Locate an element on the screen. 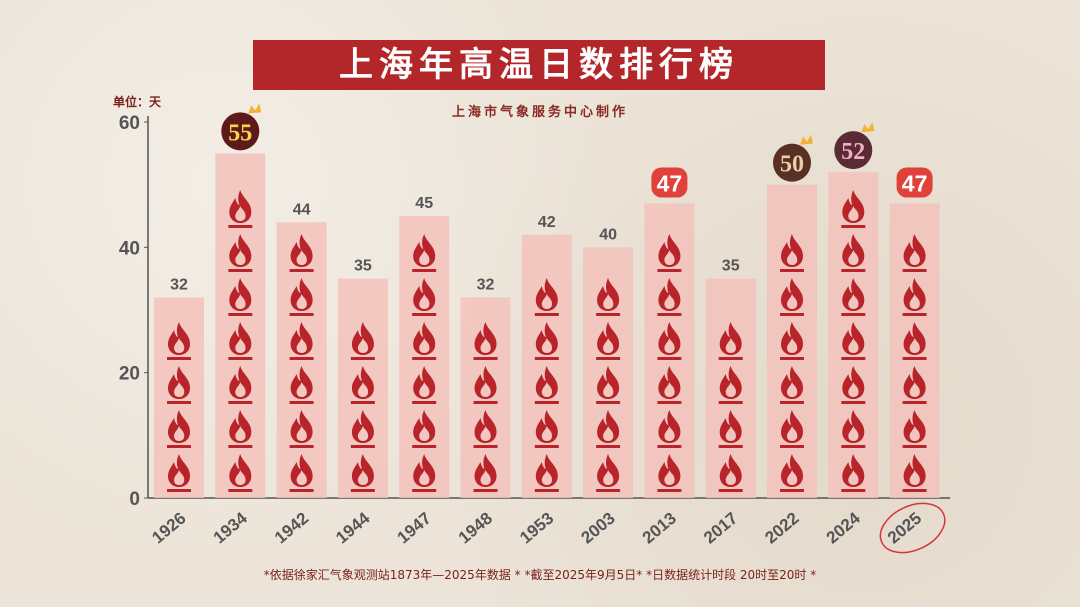  x-tick-label: 2013 is located at coordinates (659, 528).